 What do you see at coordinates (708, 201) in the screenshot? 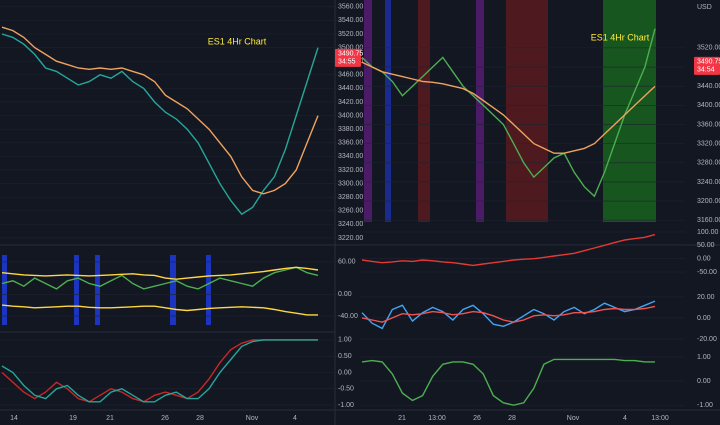
I see `y-tick-label: 3200.00` at bounding box center [708, 201].